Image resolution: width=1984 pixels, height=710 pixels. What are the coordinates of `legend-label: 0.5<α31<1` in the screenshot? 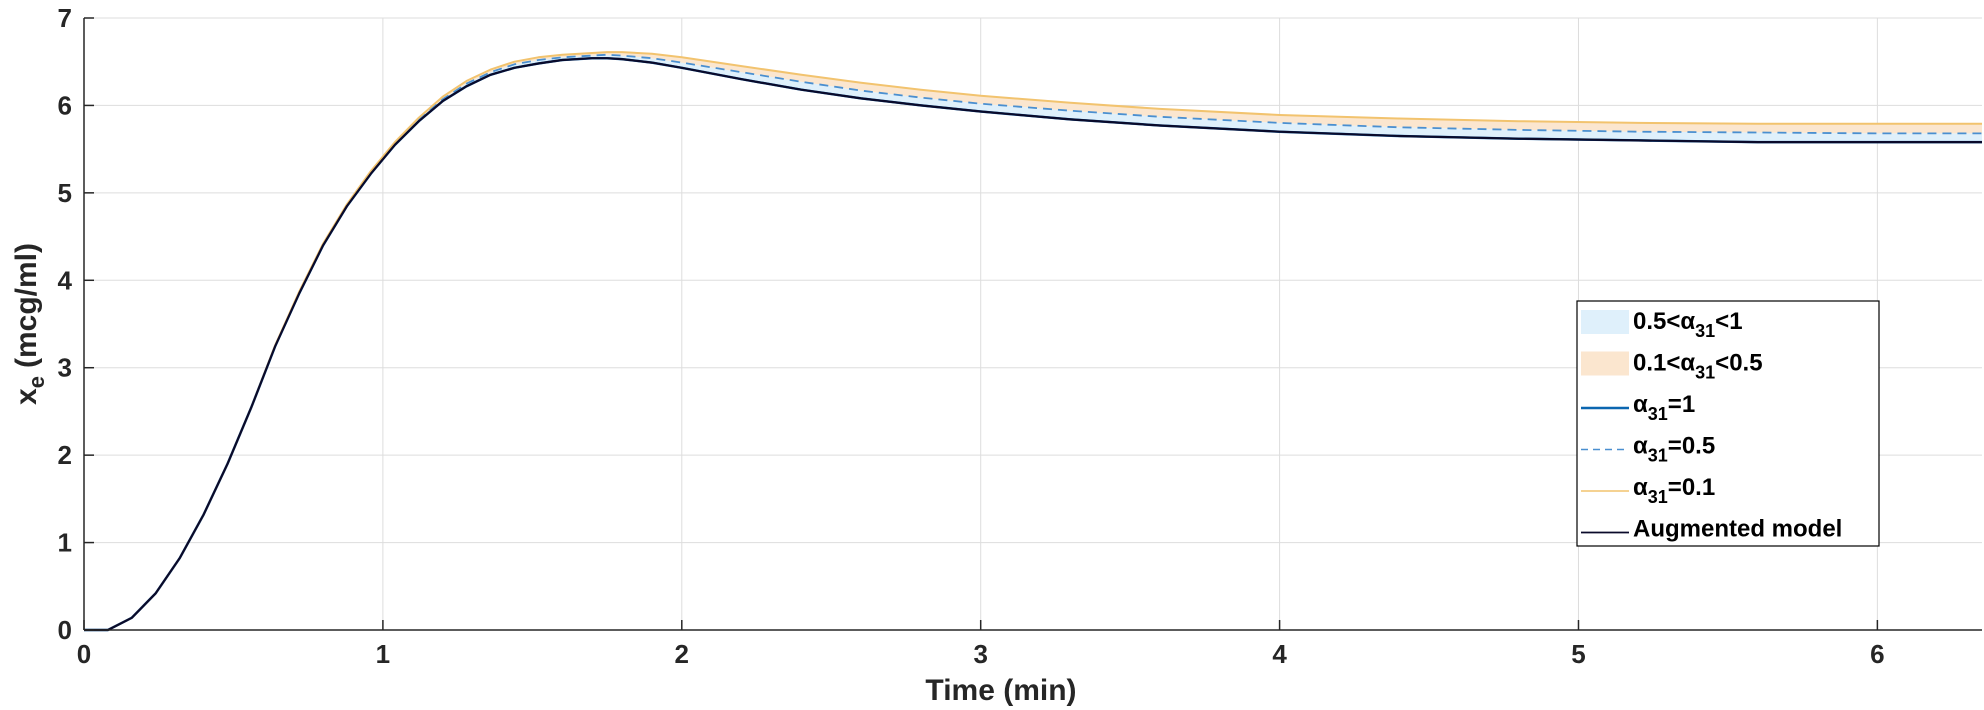 It's located at (1688, 324).